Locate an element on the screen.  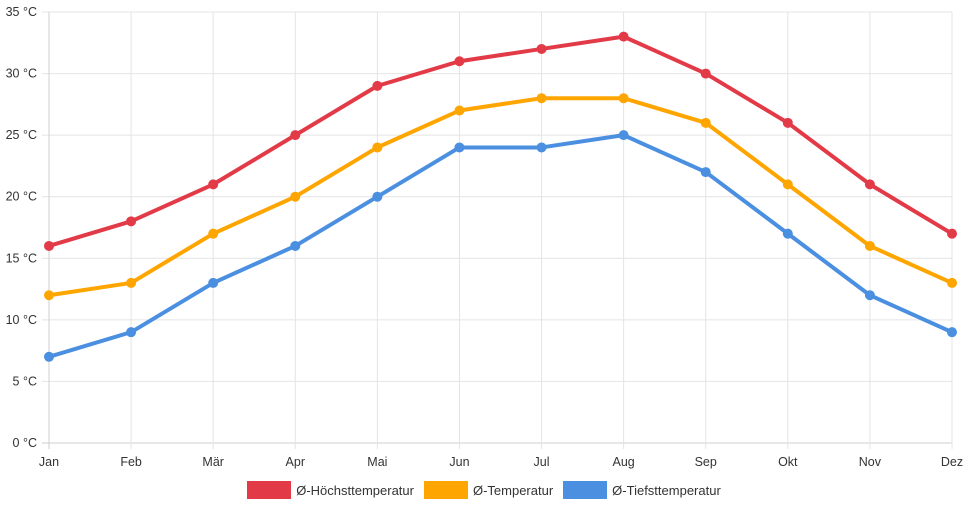
x-tick-label: Jan is located at coordinates (49, 462).